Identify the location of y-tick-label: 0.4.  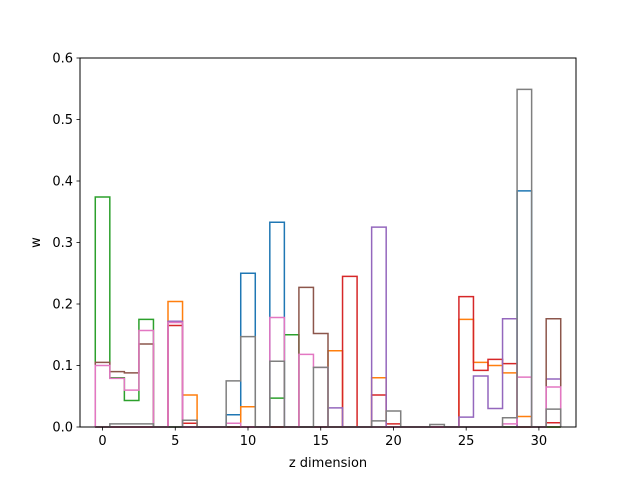
(62, 182).